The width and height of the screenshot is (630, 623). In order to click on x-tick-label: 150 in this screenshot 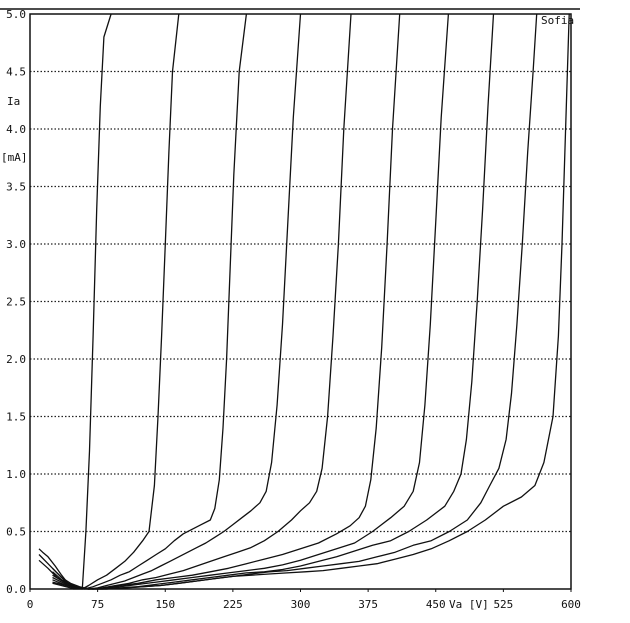, I will do `click(165, 604)`.